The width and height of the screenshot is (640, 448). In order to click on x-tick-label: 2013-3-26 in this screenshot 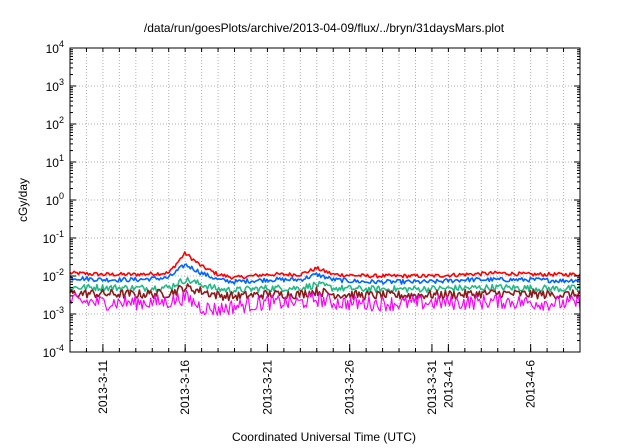, I will do `click(350, 387)`.